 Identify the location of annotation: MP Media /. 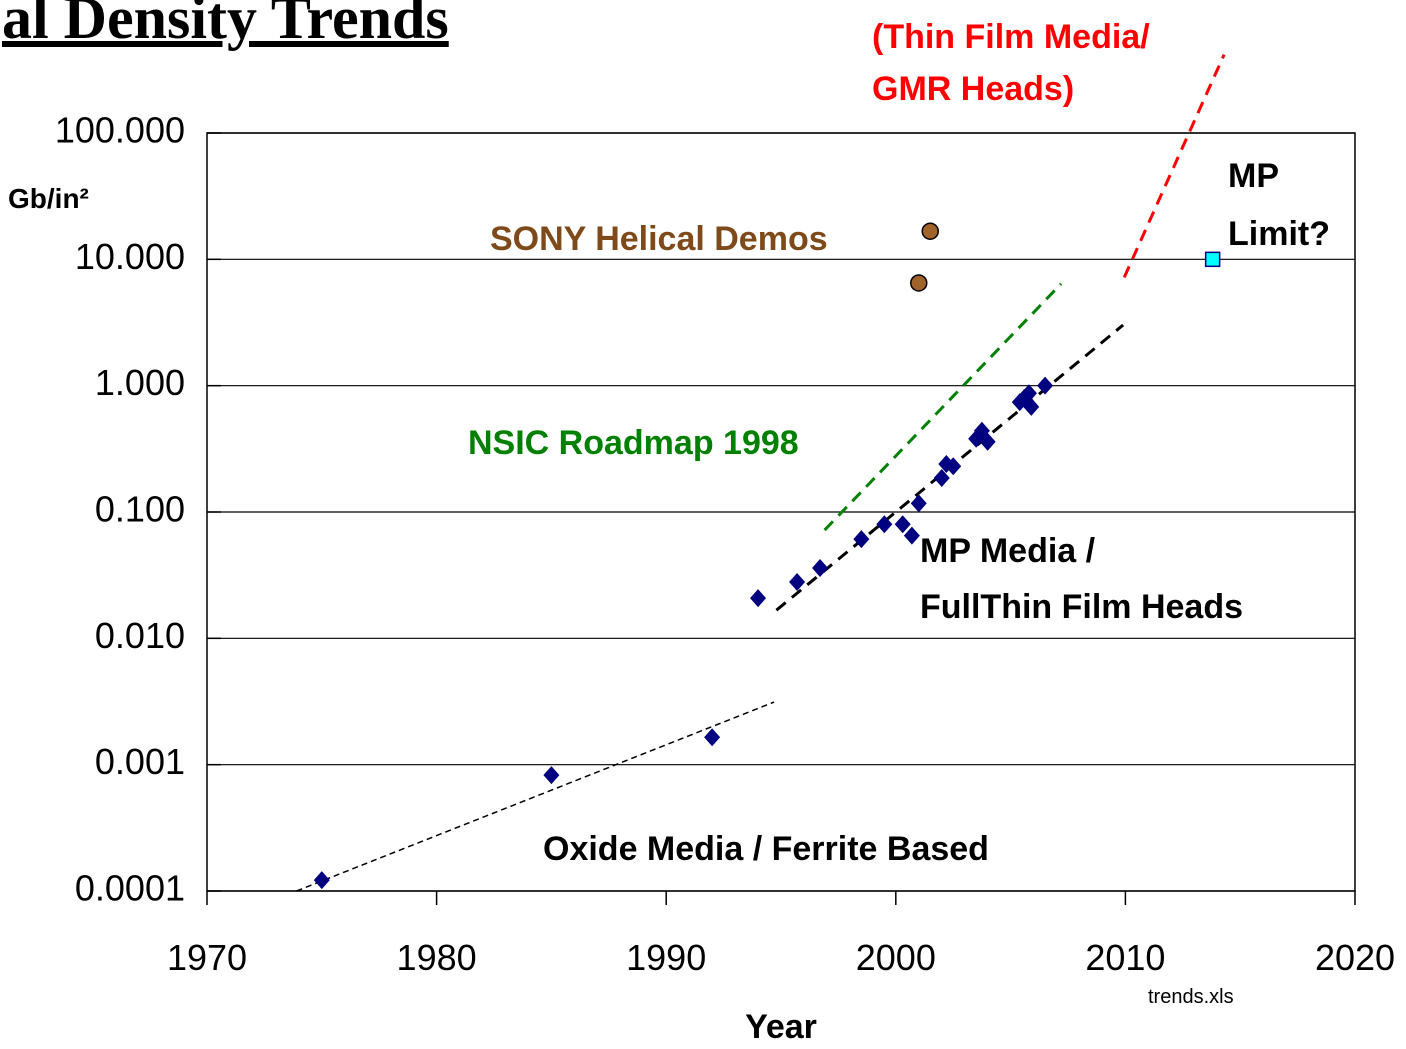
(1008, 551).